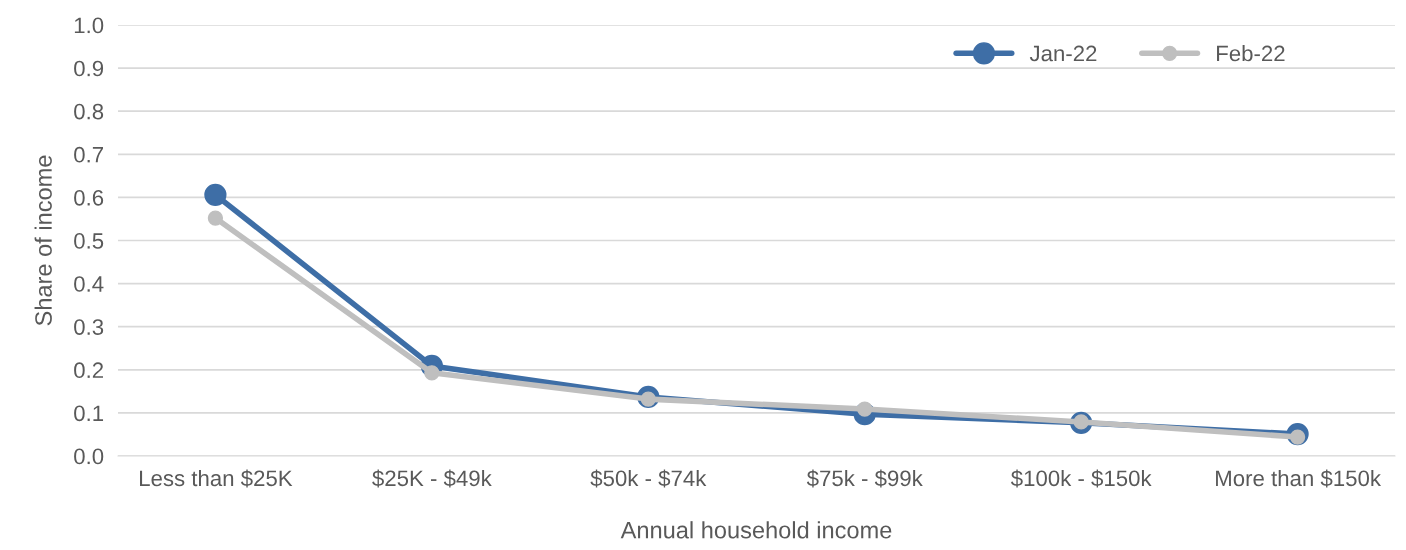 Image resolution: width=1406 pixels, height=550 pixels. Describe the element at coordinates (648, 478) in the screenshot. I see `x-tick-label: $50k - $74k` at that location.